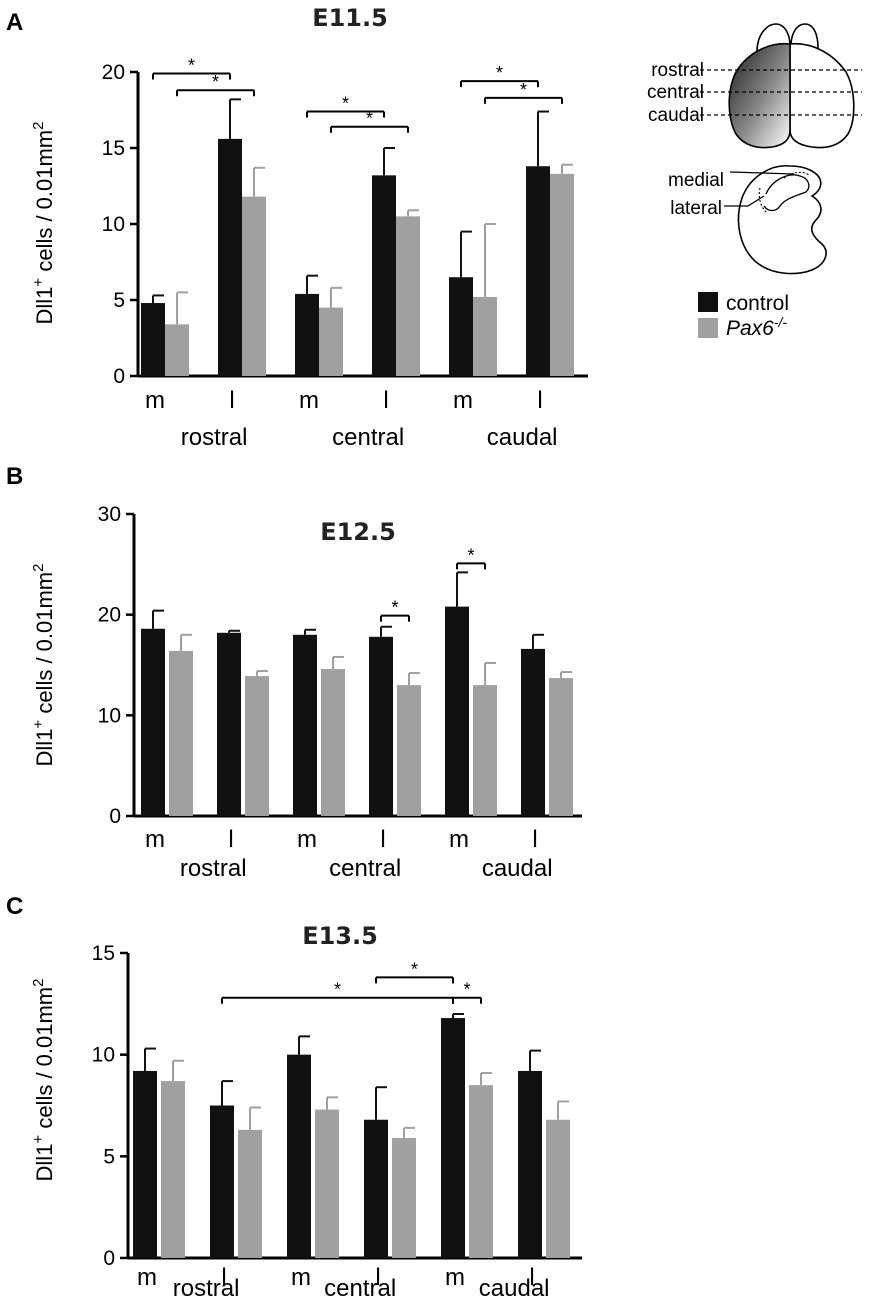 This screenshot has height=1300, width=869. What do you see at coordinates (696, 180) in the screenshot?
I see `schematic-medial-label: medial` at bounding box center [696, 180].